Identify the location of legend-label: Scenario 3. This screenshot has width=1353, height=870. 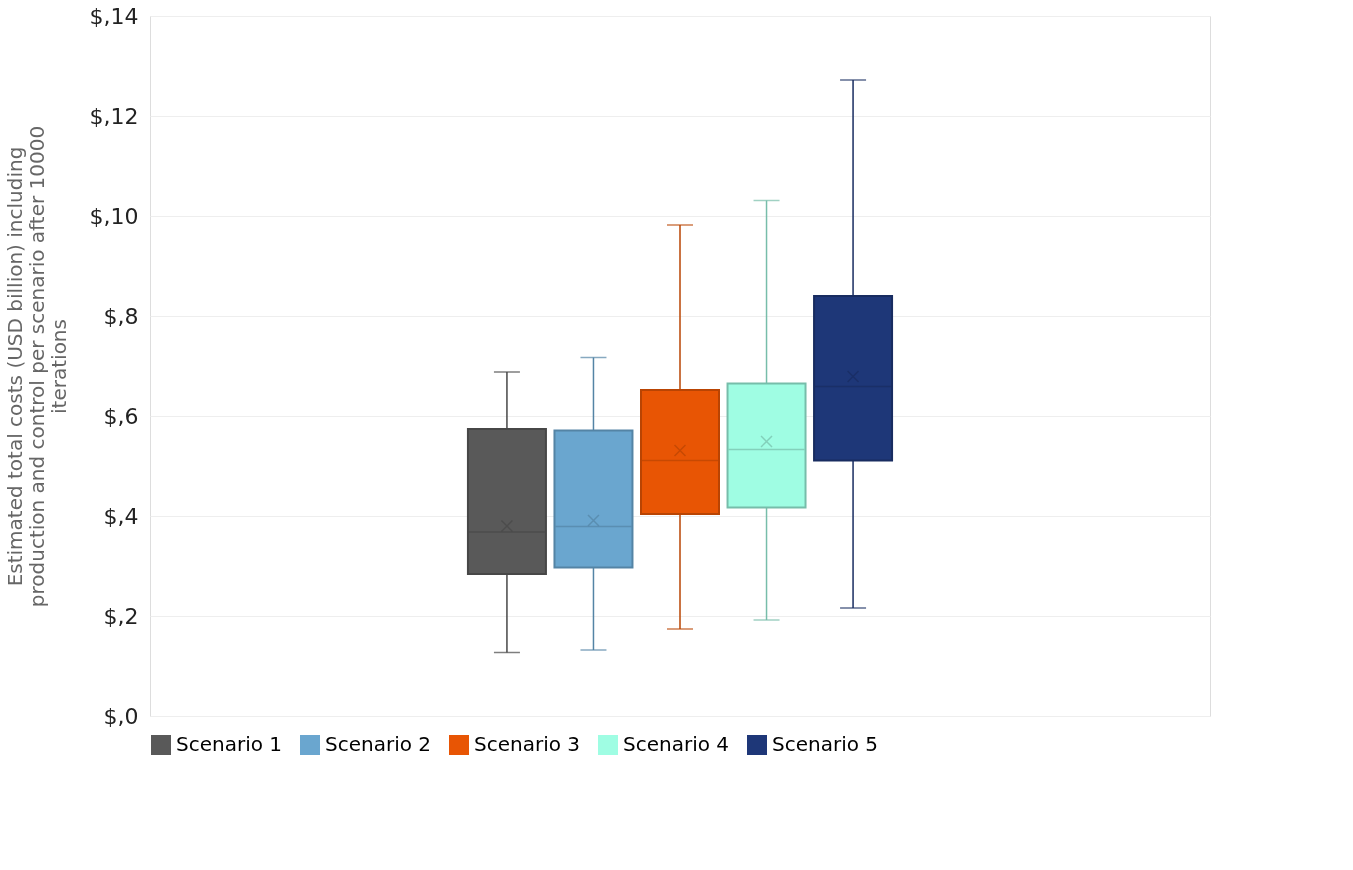
(527, 744).